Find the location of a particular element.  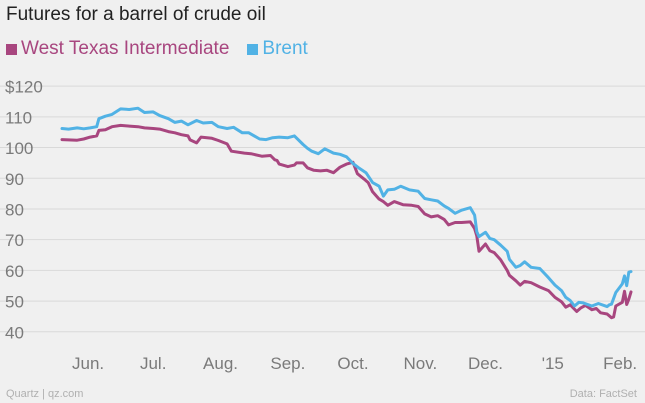

y-axis-tick-labels: 40 50 60 70 80 90 100 110 $120 is located at coordinates (24, 210).